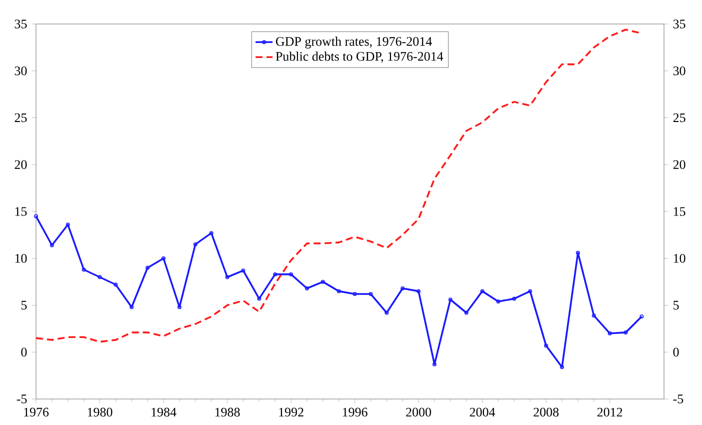 This screenshot has width=702, height=425. Describe the element at coordinates (680, 258) in the screenshot. I see `y2-tick-label: 10` at that location.